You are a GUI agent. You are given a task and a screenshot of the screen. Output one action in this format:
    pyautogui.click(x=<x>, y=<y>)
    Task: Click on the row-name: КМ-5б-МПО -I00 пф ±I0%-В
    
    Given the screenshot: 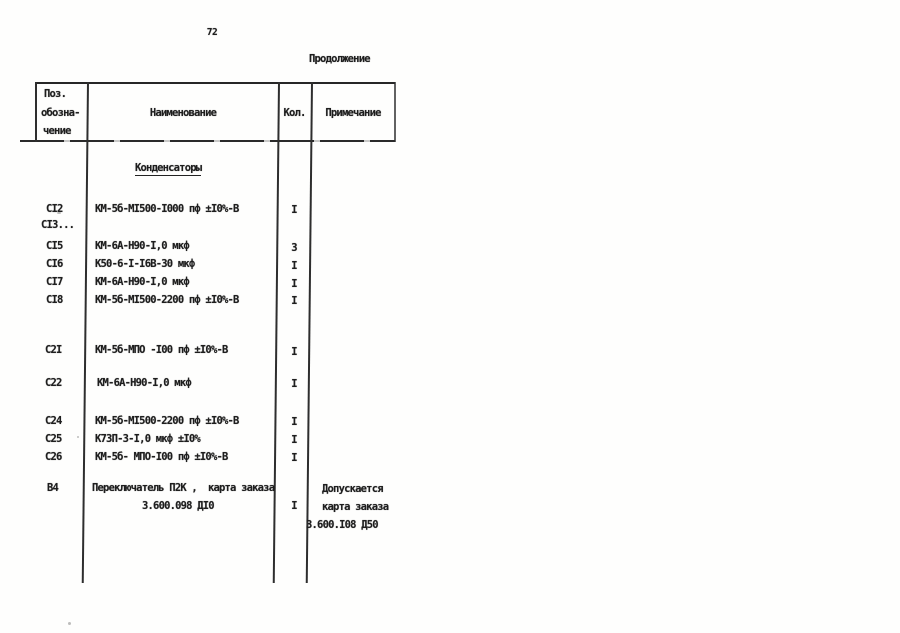 What is the action you would take?
    pyautogui.click(x=161, y=350)
    